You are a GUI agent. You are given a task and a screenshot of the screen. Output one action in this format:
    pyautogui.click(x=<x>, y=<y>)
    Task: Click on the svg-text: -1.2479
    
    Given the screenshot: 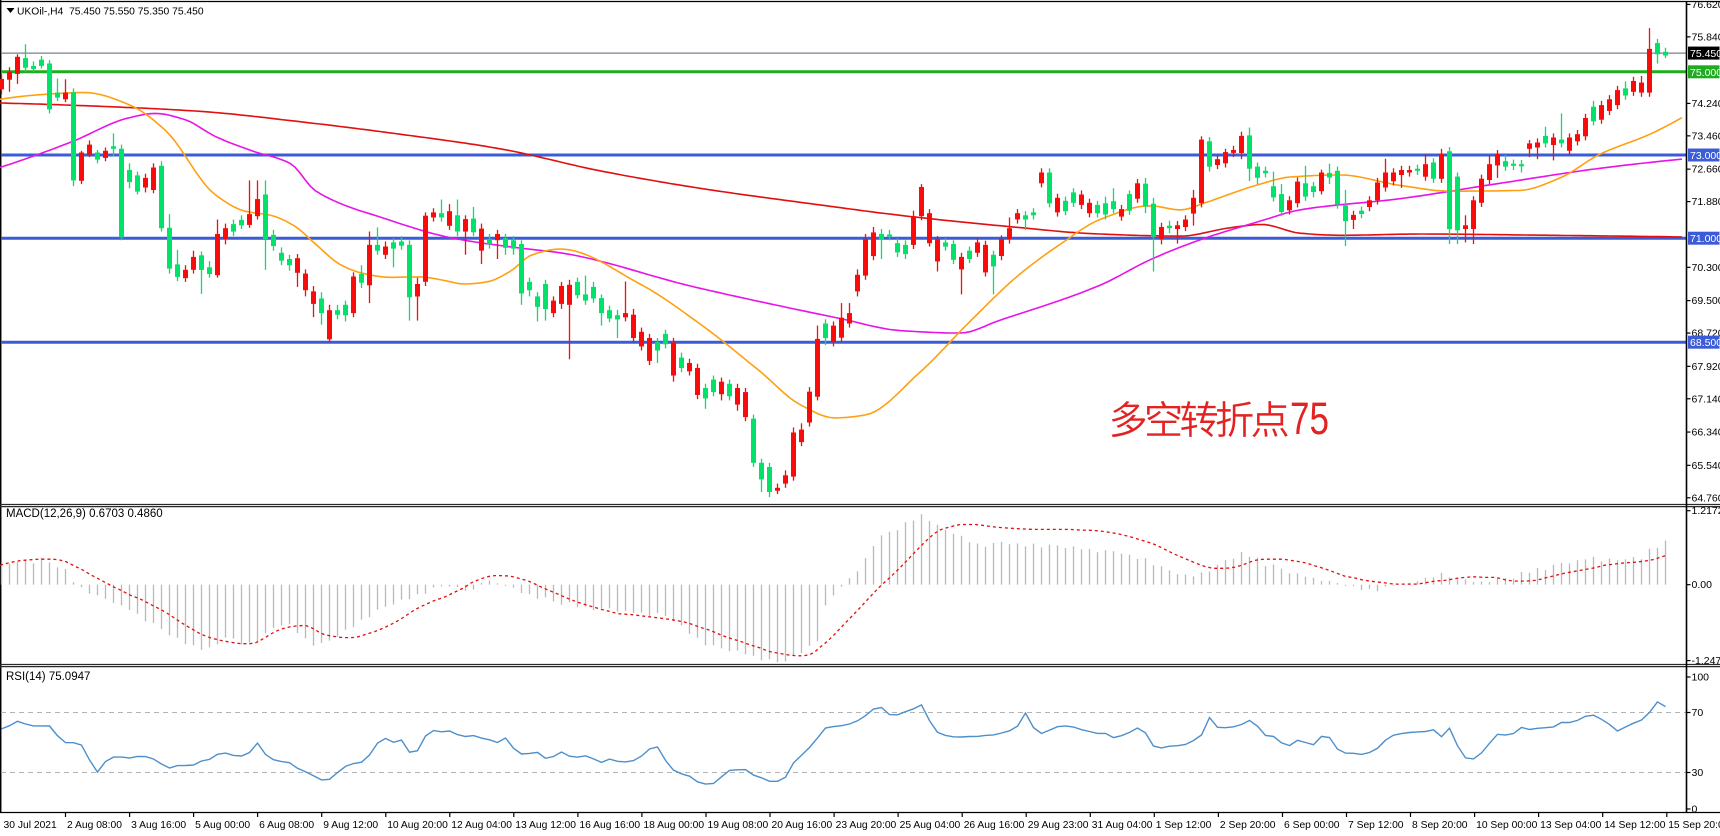 What is the action you would take?
    pyautogui.click(x=1706, y=661)
    